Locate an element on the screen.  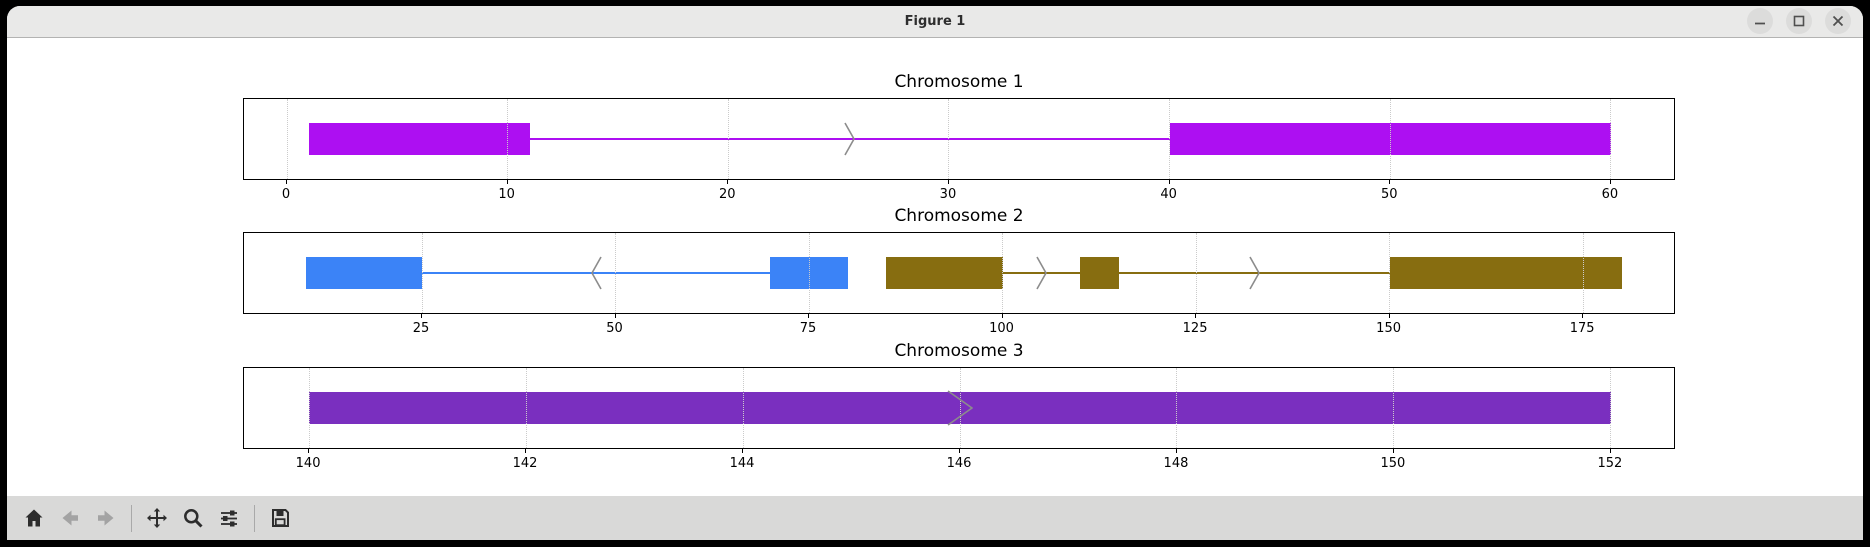
zoom-button is located at coordinates (193, 518).